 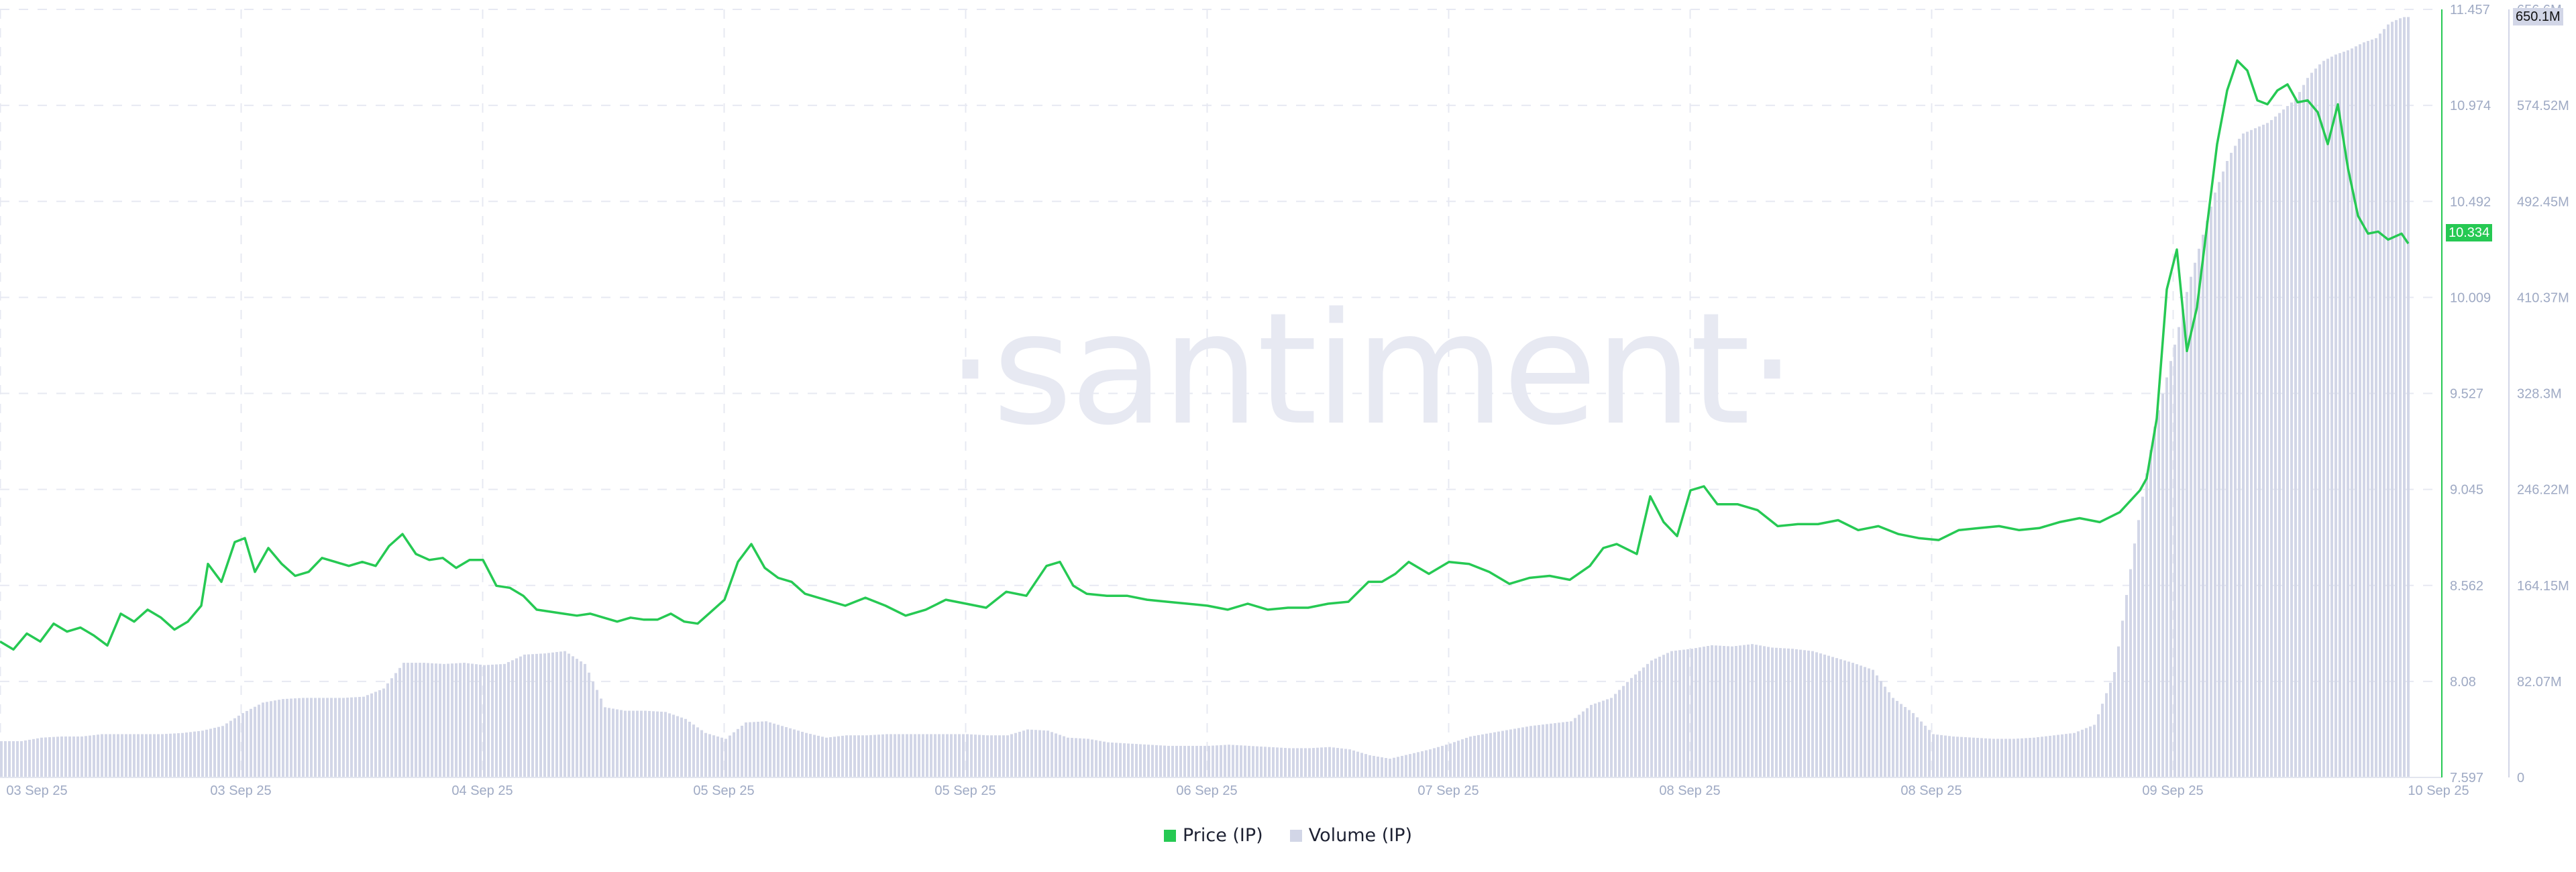 What do you see at coordinates (2466, 490) in the screenshot?
I see `svg-text: 9.045` at bounding box center [2466, 490].